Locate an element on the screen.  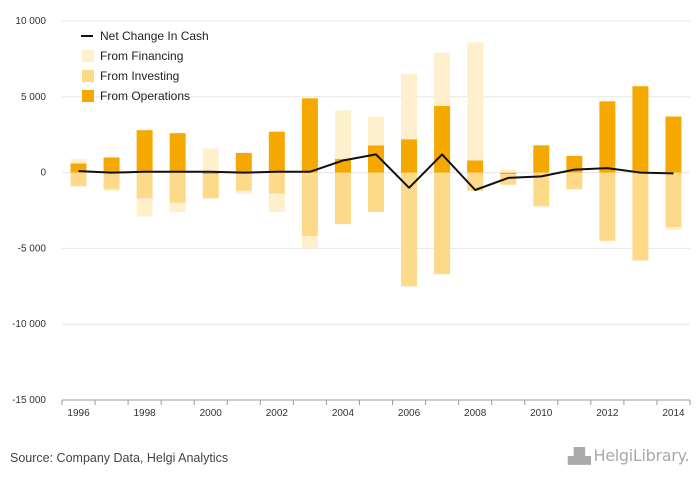
x-tick-label: 2000 is located at coordinates (211, 413).